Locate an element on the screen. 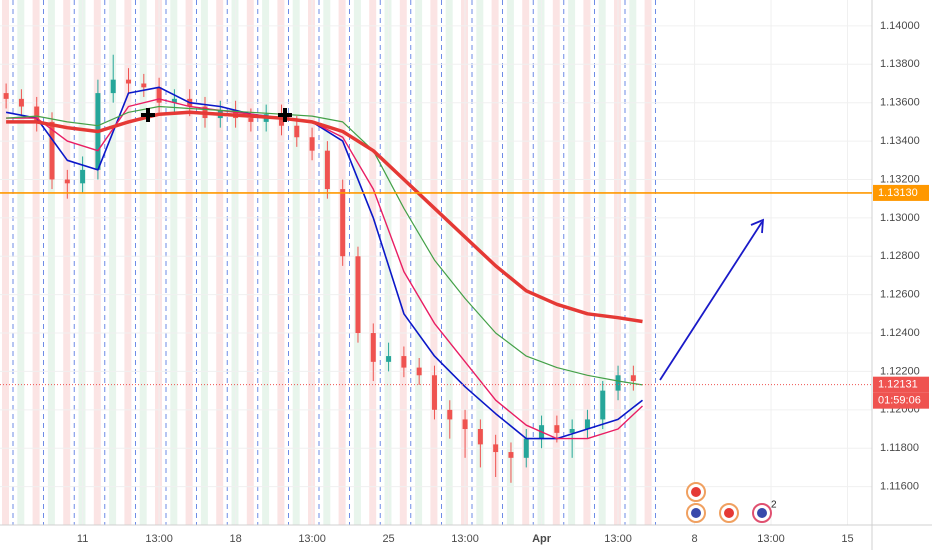  cross-markers is located at coordinates (216, 115).